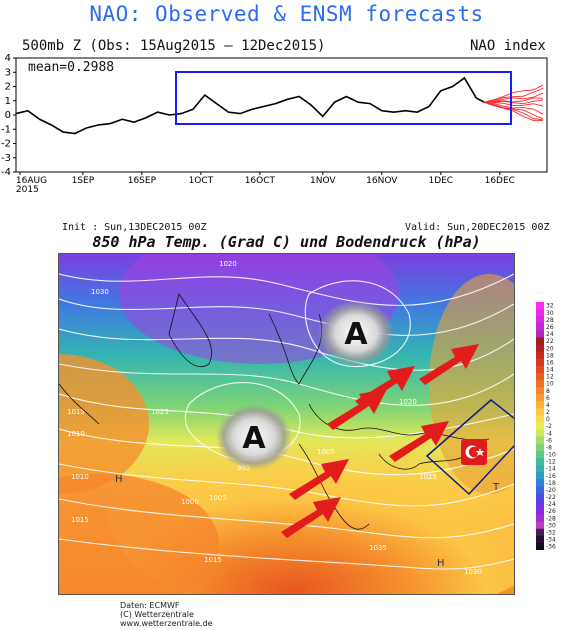 The image size is (573, 630). Describe the element at coordinates (551, 469) in the screenshot. I see `colorbar-tick-label: -14` at that location.